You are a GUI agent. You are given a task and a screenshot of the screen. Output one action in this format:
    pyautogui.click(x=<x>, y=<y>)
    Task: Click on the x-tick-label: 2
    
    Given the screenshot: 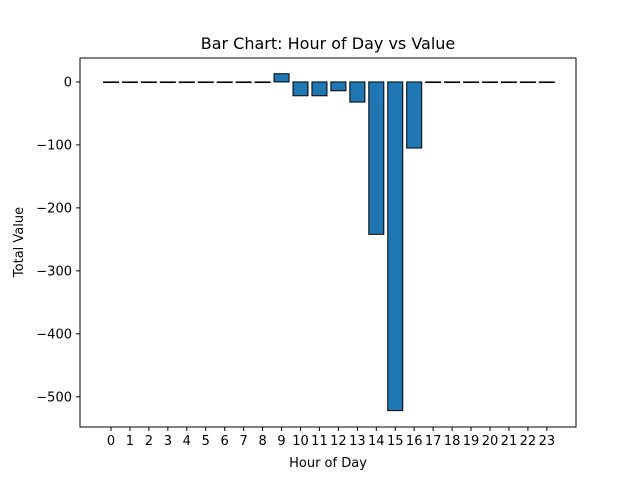 What is the action you would take?
    pyautogui.click(x=149, y=441)
    